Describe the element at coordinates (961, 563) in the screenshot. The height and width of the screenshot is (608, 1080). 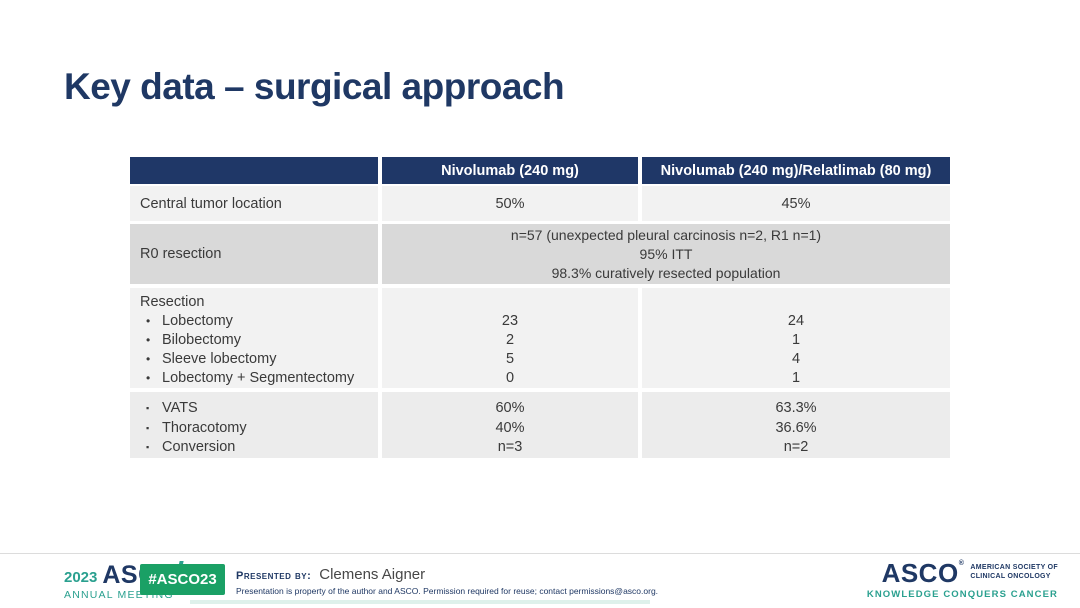
I see `registered-mark-icon: ®` at that location.